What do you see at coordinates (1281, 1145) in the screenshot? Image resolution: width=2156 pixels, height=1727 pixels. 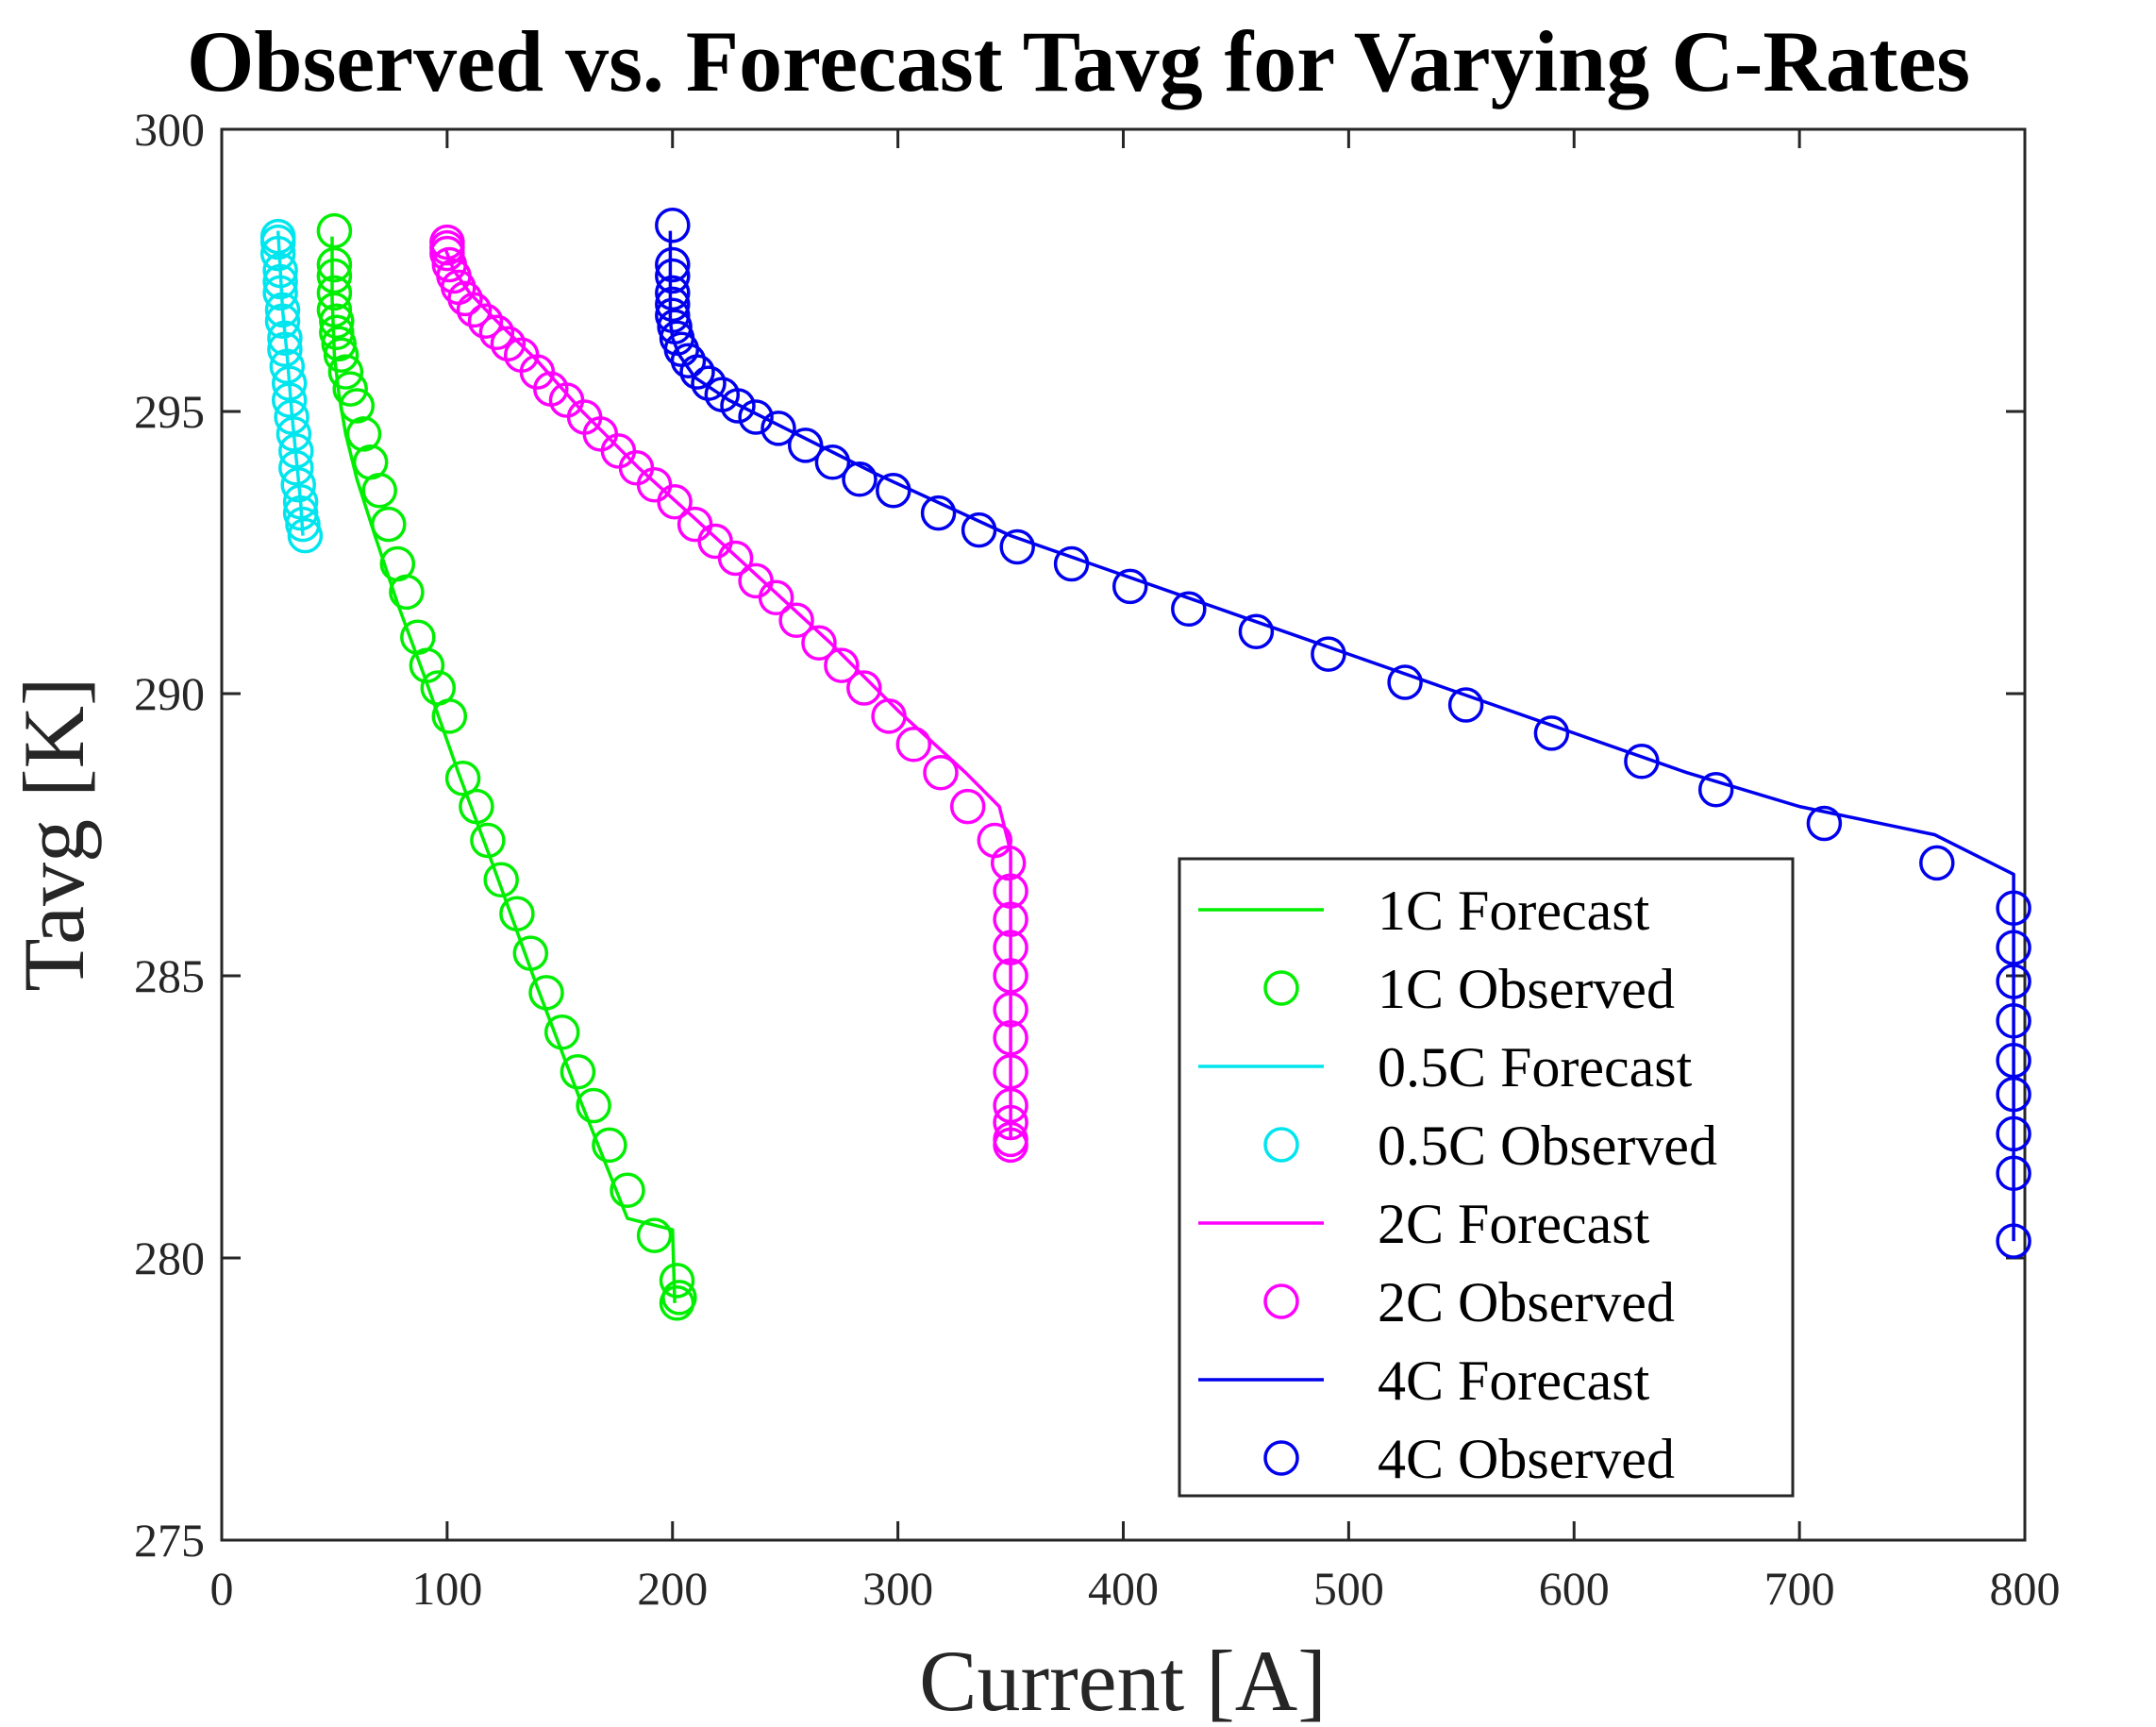 I see `legend-swatch-0-5c-observed` at bounding box center [1281, 1145].